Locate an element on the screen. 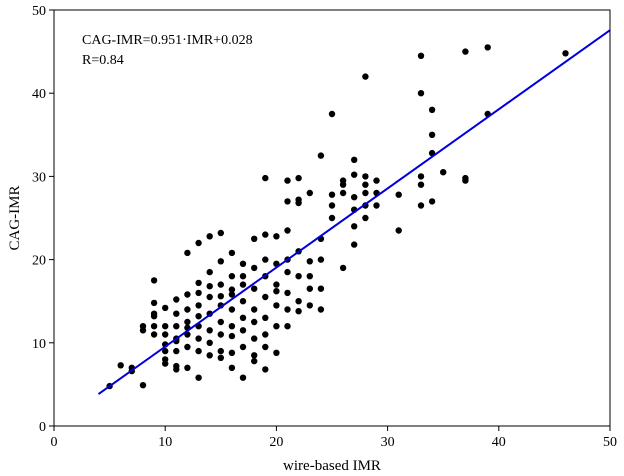  y-tick-label: 30 is located at coordinates (39, 177).